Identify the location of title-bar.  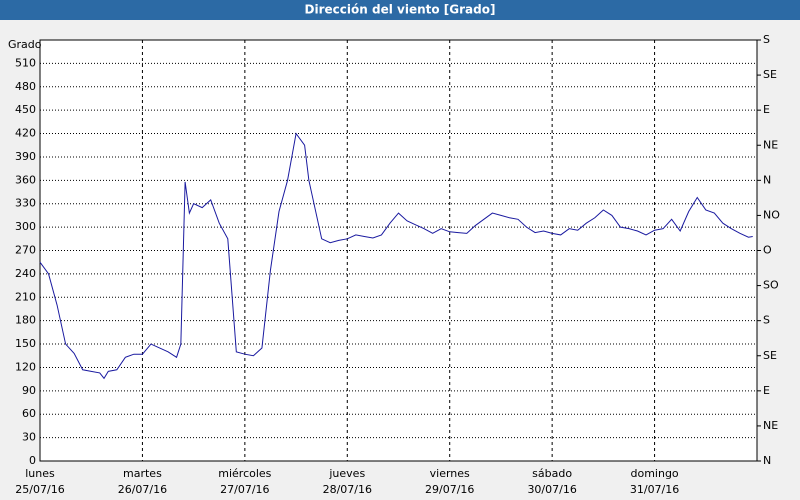
(400, 10).